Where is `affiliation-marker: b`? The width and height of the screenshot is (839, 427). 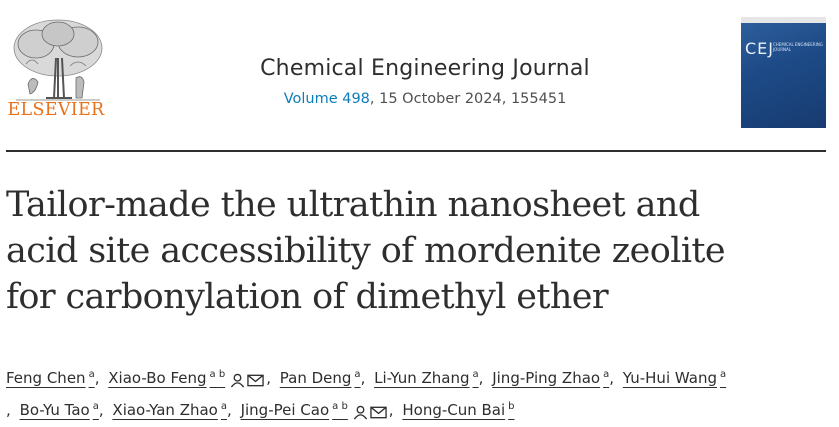 affiliation-marker: b is located at coordinates (511, 406).